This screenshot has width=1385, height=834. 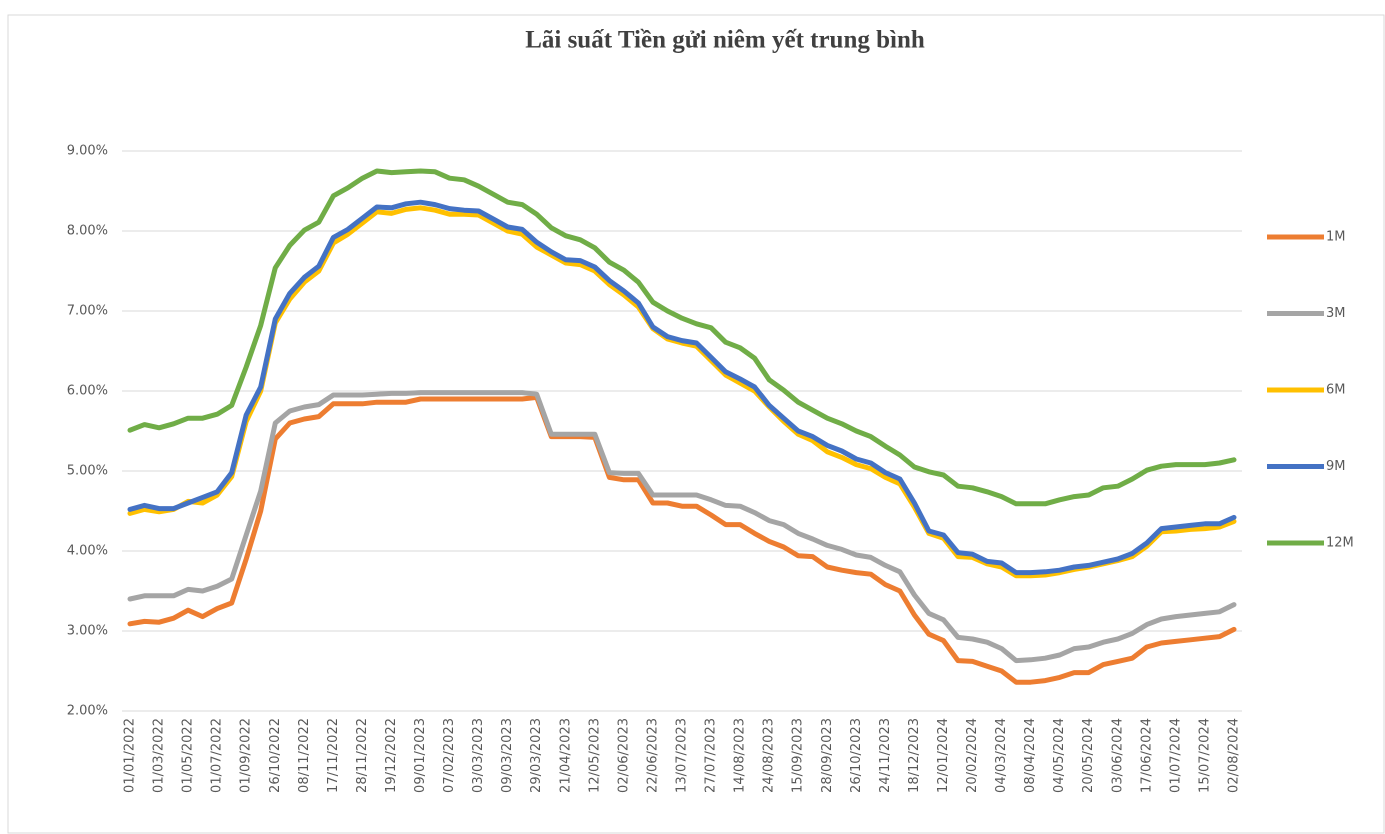 What do you see at coordinates (1336, 390) in the screenshot?
I see `legend-label: 6M` at bounding box center [1336, 390].